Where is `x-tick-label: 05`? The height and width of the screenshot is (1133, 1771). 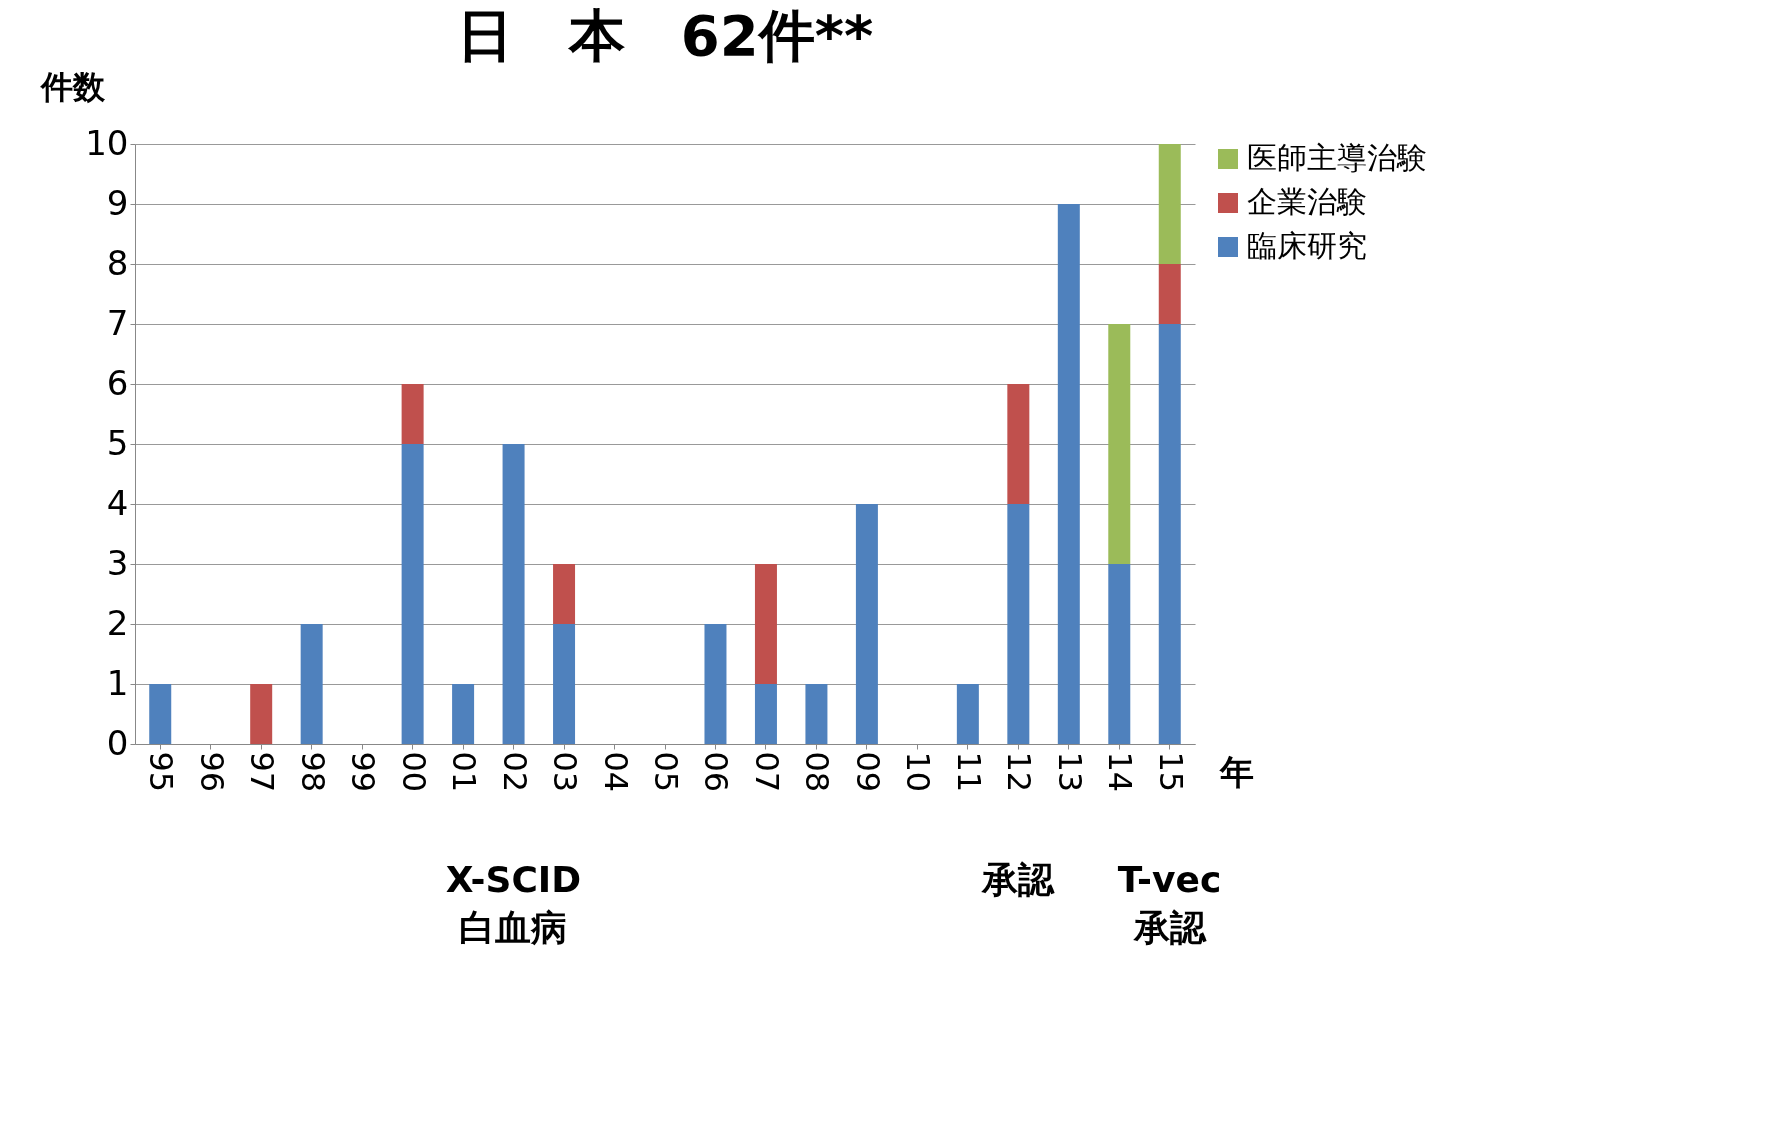 x-tick-label: 05 is located at coordinates (666, 772).